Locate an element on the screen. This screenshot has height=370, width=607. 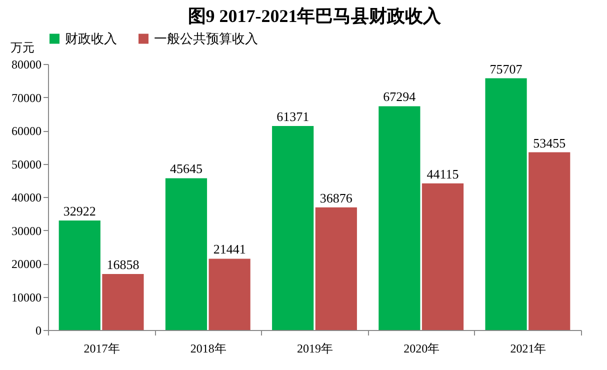
data-label: 75707 is located at coordinates (506, 68).